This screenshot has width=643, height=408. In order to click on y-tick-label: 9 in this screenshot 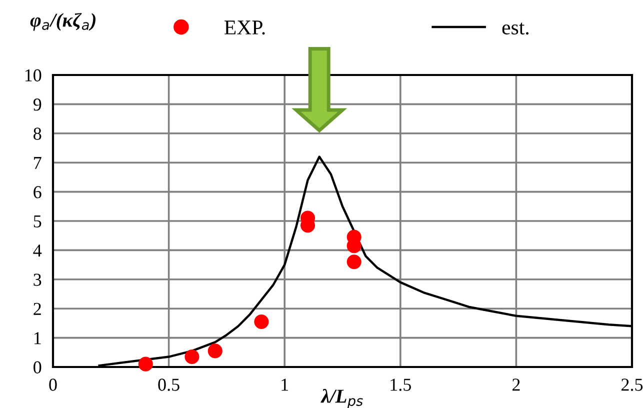, I will do `click(37, 104)`.